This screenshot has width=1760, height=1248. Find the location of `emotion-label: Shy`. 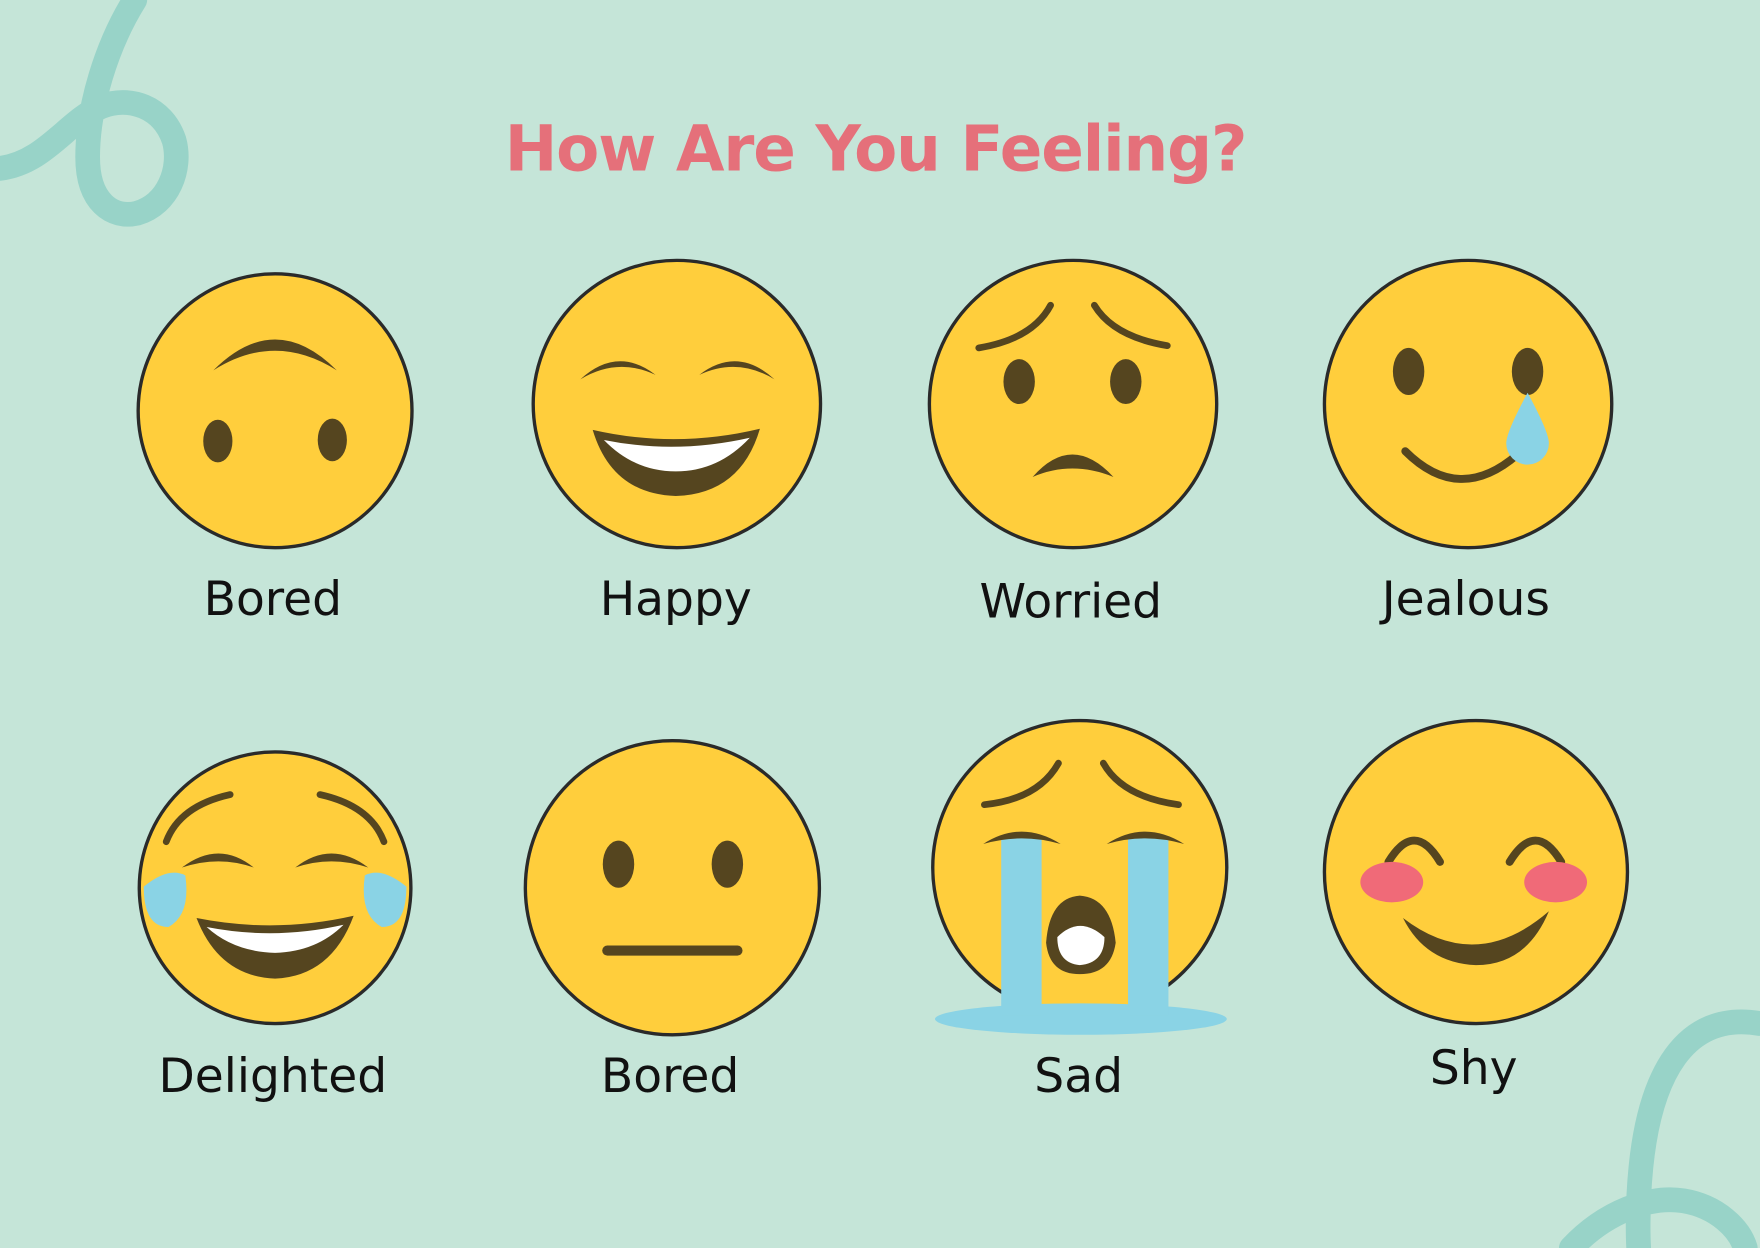

emotion-label: Shy is located at coordinates (1474, 1068).